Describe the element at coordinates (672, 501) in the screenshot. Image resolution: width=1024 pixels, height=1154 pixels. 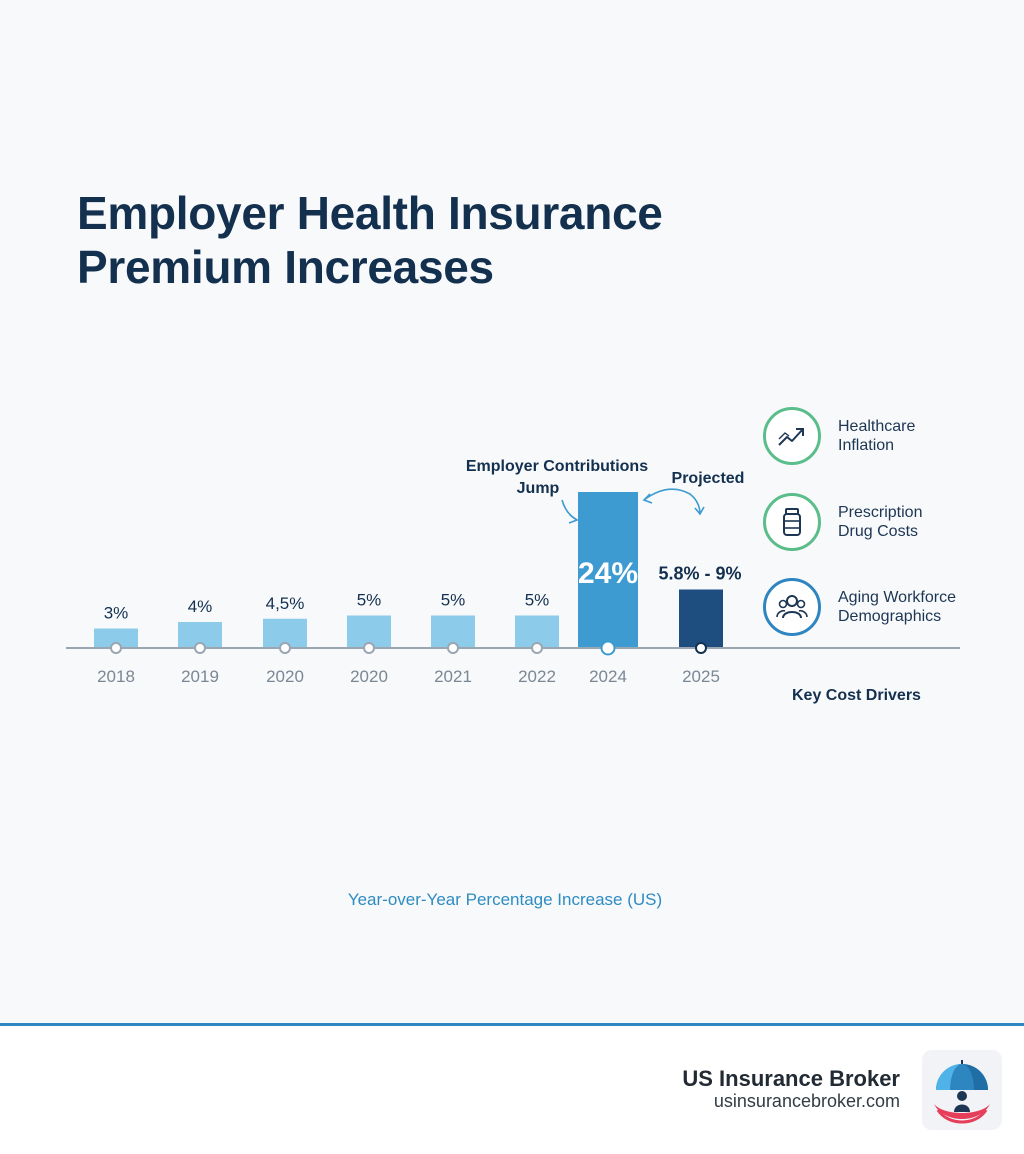
I see `annotation-arrow-projected` at that location.